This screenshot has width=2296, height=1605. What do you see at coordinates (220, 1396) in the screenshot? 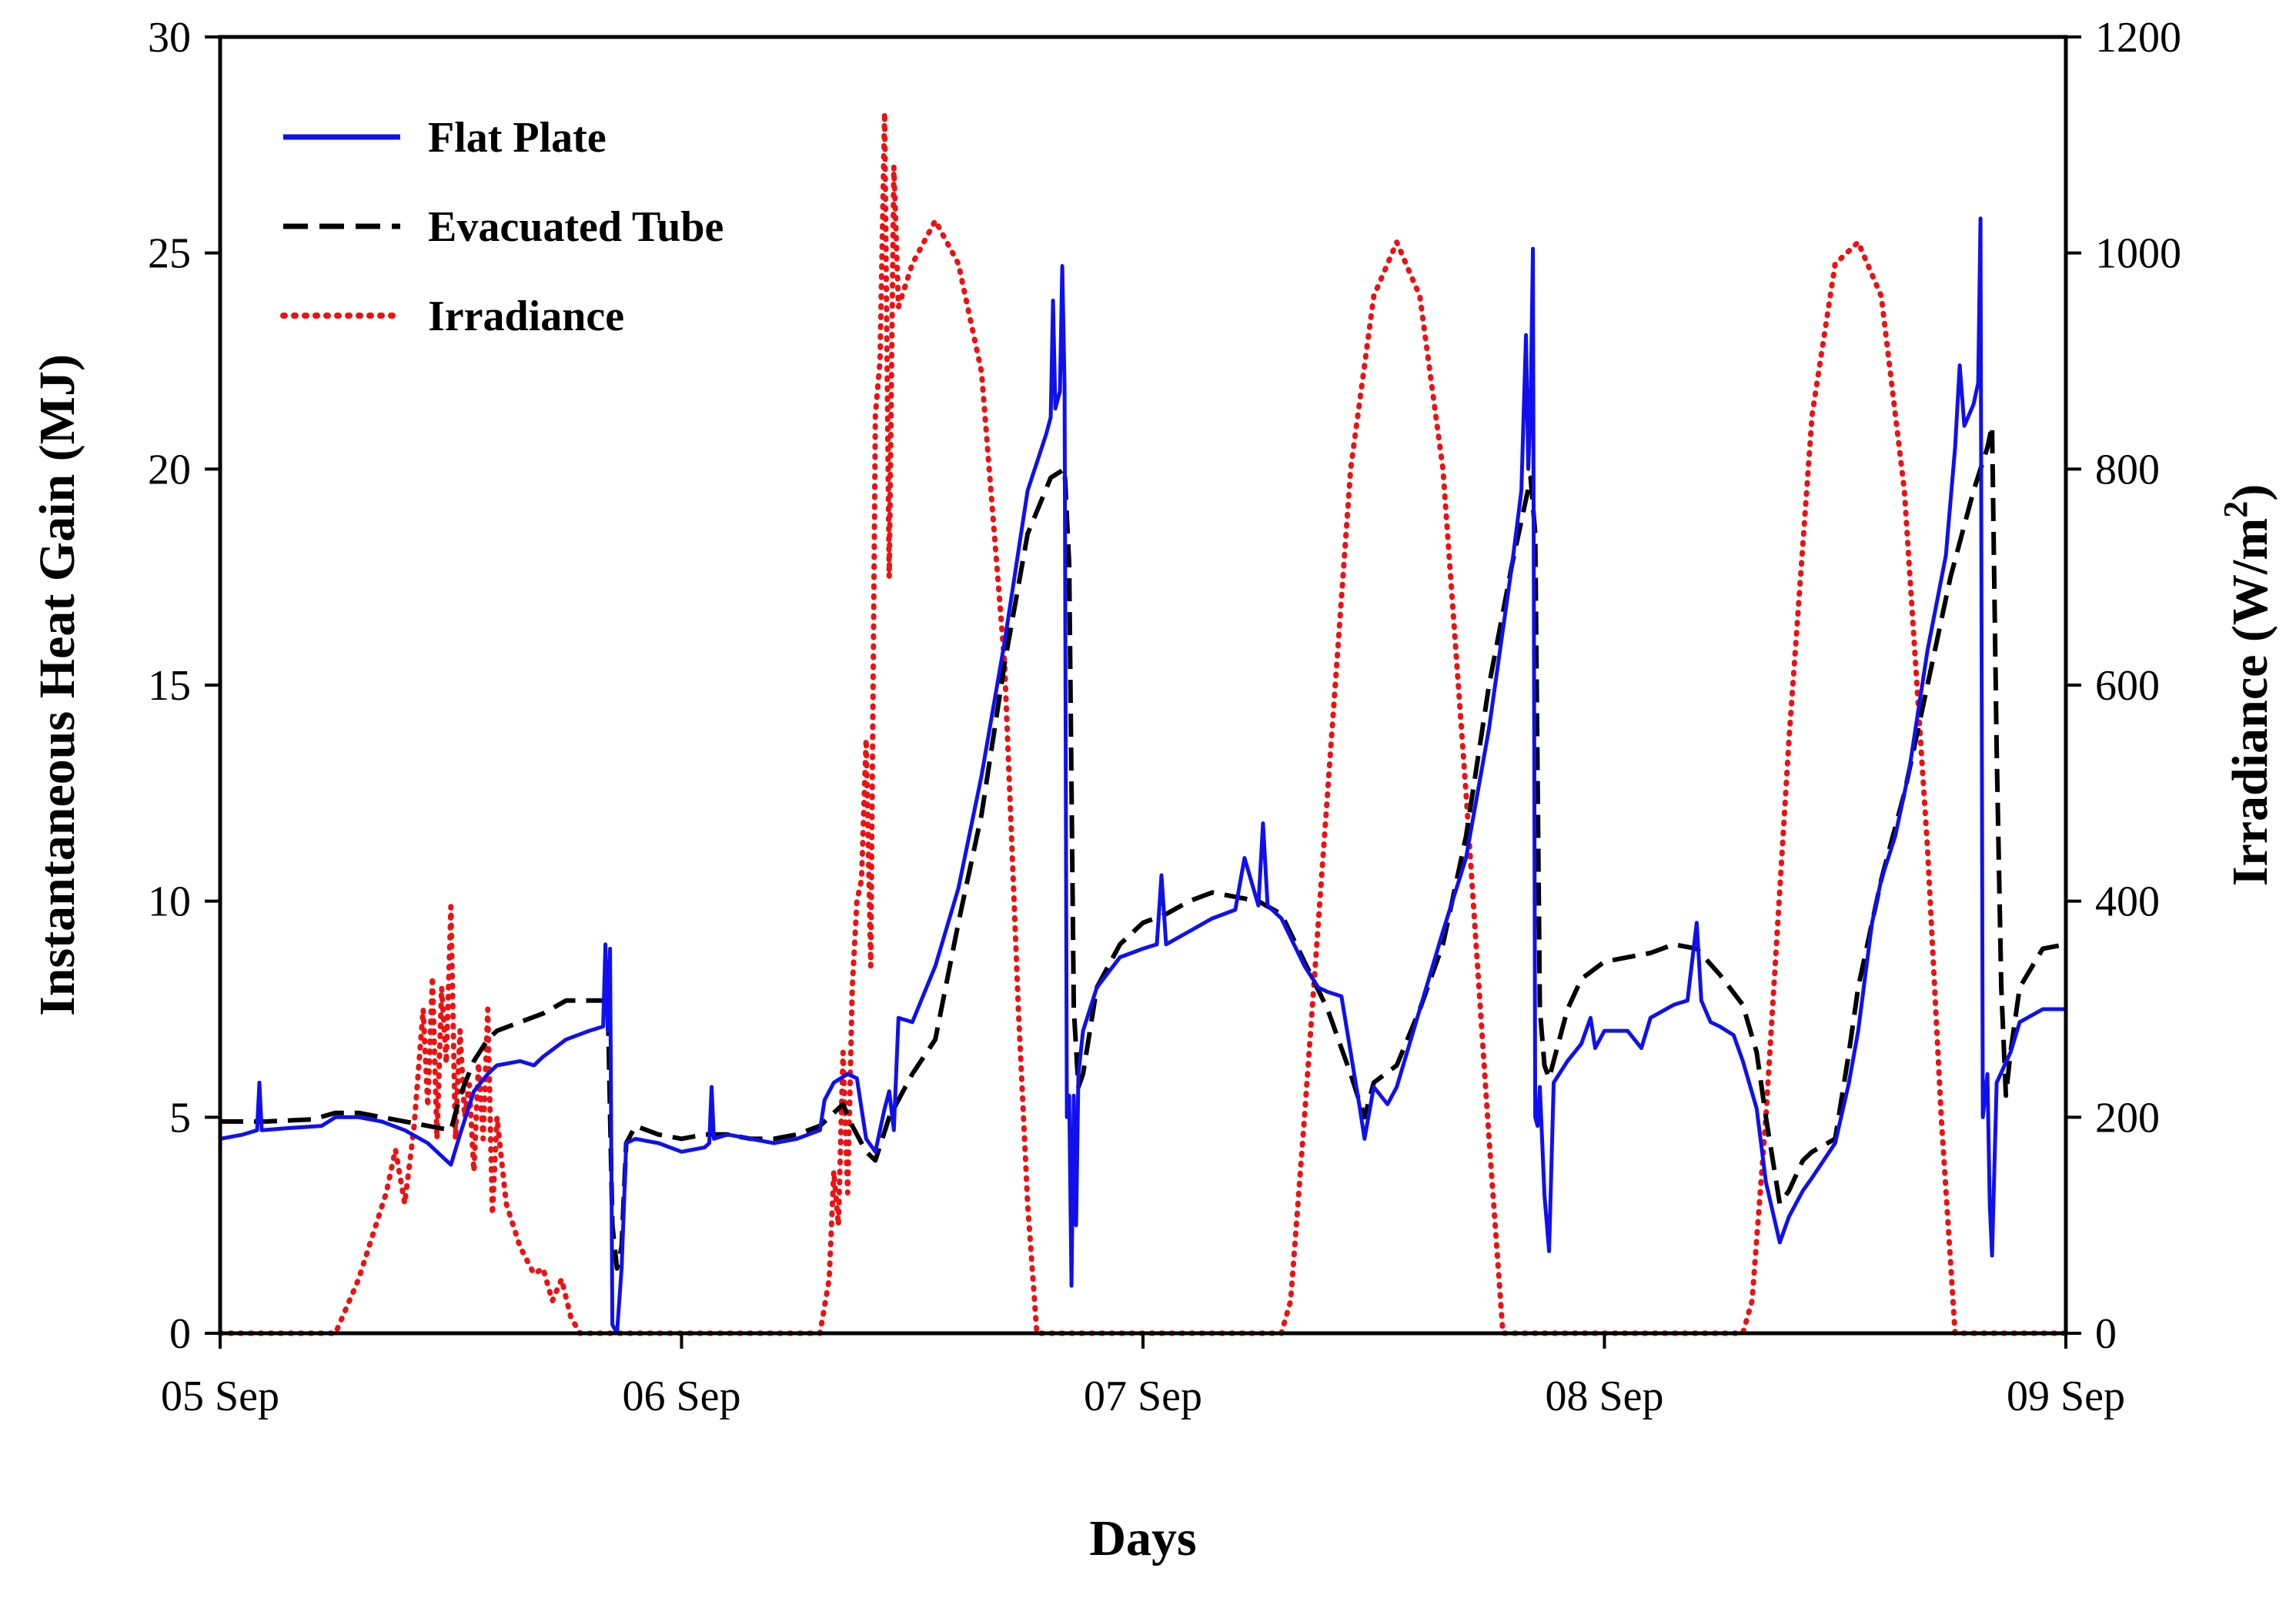
I see `x-tick-label: 05 Sep` at bounding box center [220, 1396].